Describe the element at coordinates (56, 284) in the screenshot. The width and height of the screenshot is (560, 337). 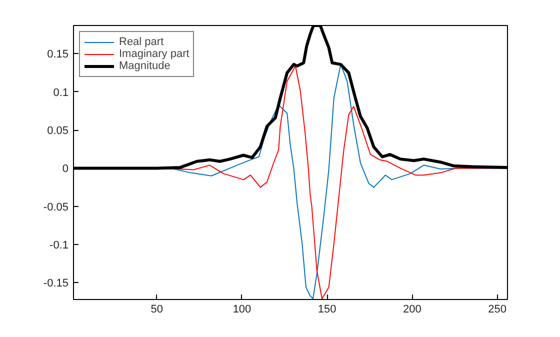
I see `y-tick-label: -0.15` at that location.